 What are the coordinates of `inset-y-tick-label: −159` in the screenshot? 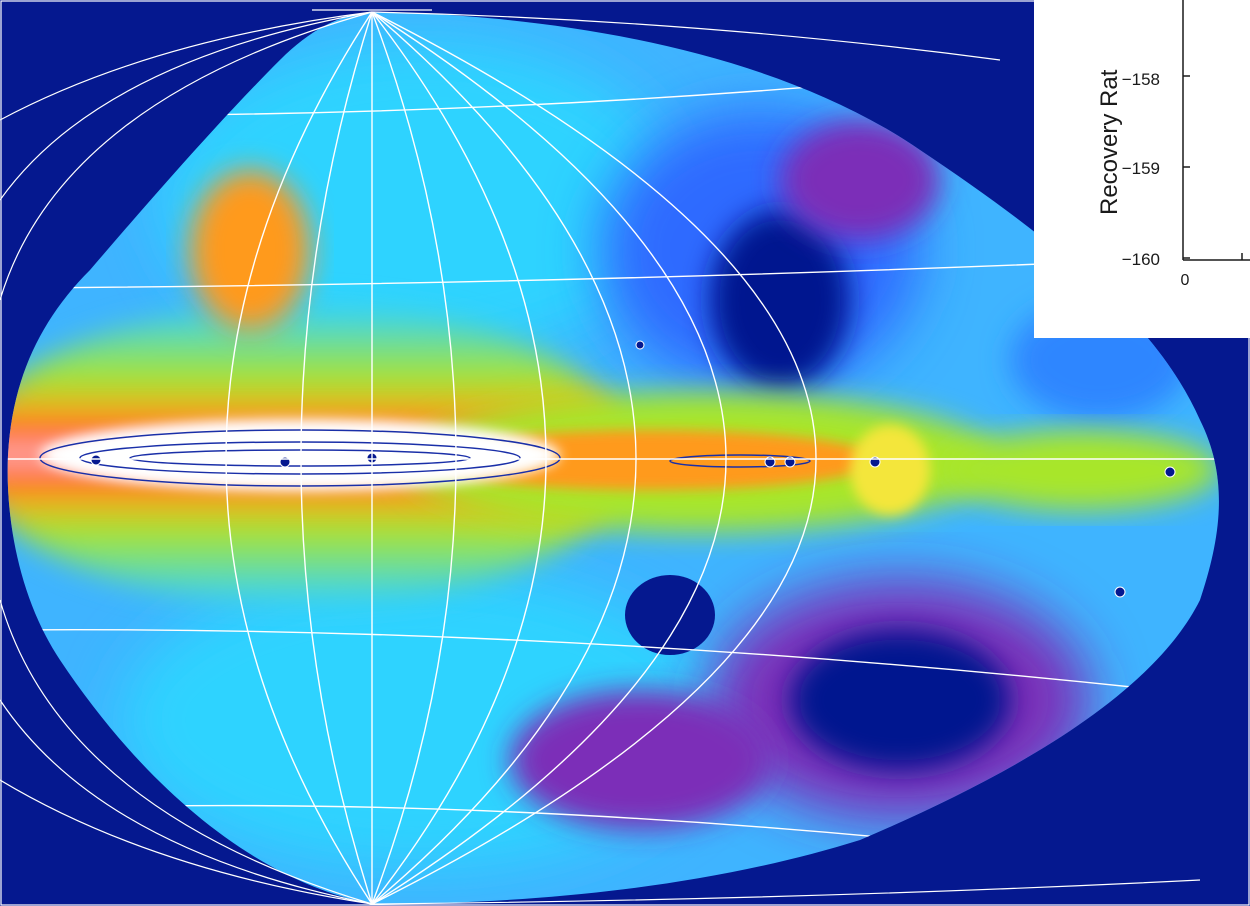 It's located at (1141, 168).